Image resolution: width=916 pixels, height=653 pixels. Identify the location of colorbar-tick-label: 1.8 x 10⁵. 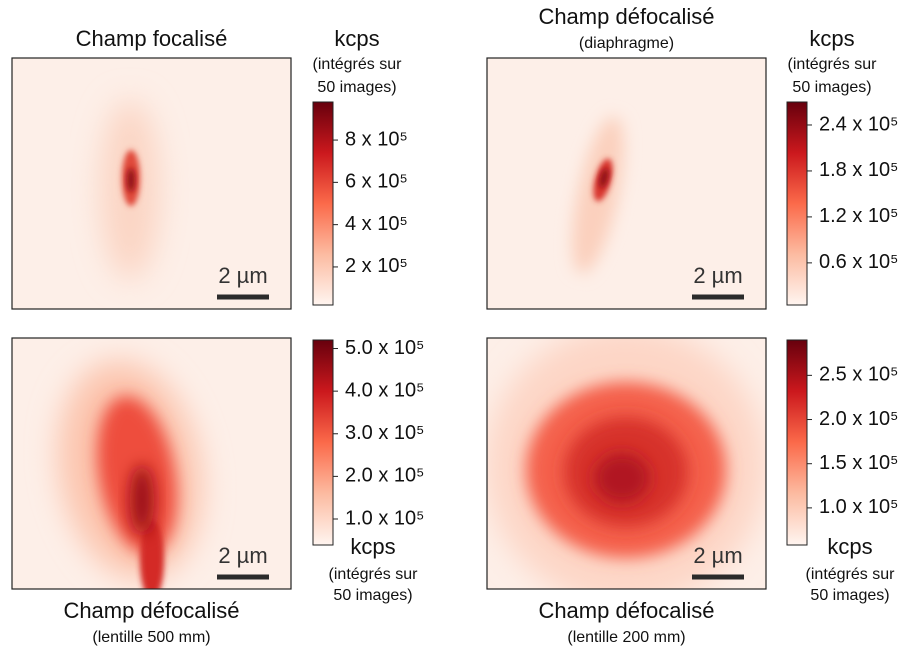
(858, 170).